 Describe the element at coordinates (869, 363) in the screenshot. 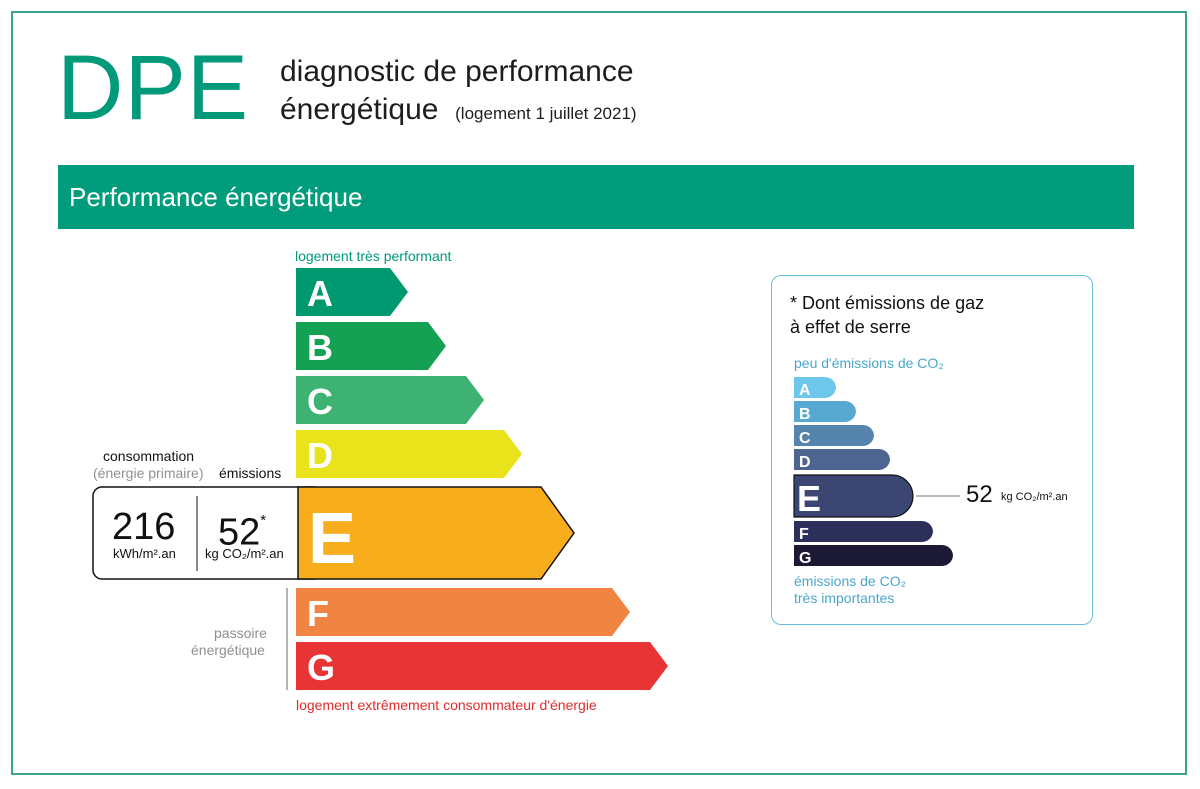

I see `ghg-top-label: peu d'émissions de CO₂` at that location.